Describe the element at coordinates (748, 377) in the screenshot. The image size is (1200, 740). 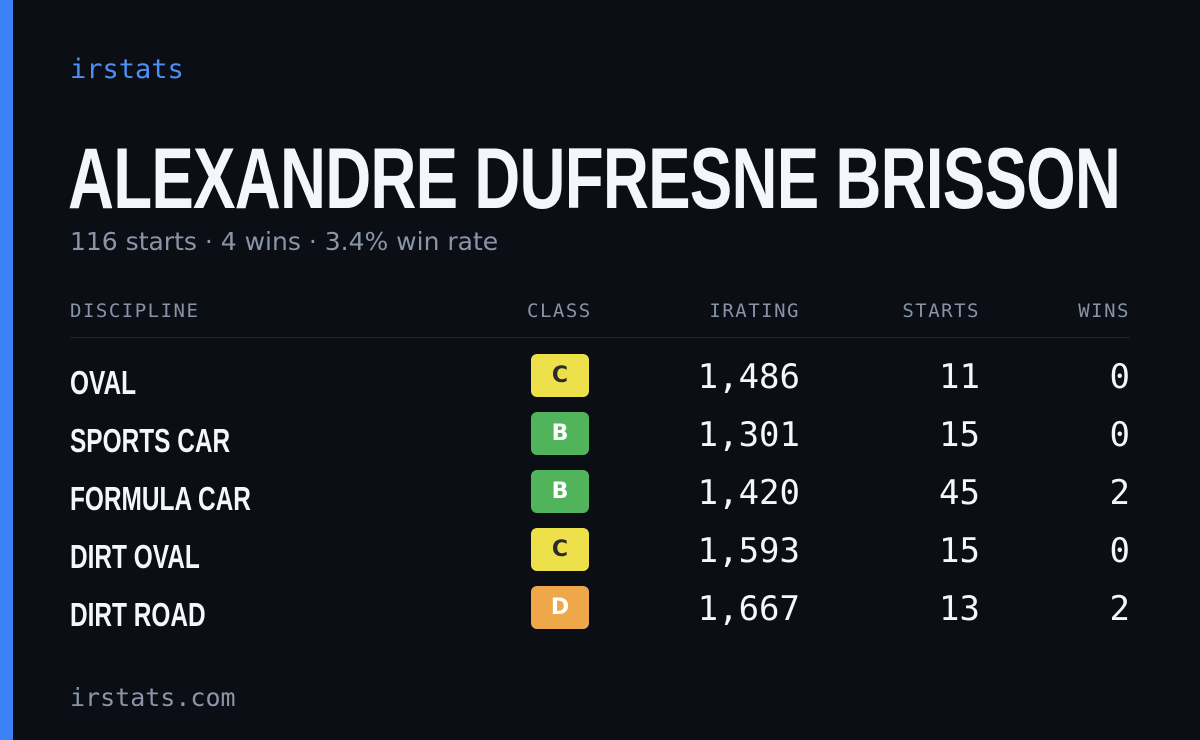
I see `irating-value: 1,486` at that location.